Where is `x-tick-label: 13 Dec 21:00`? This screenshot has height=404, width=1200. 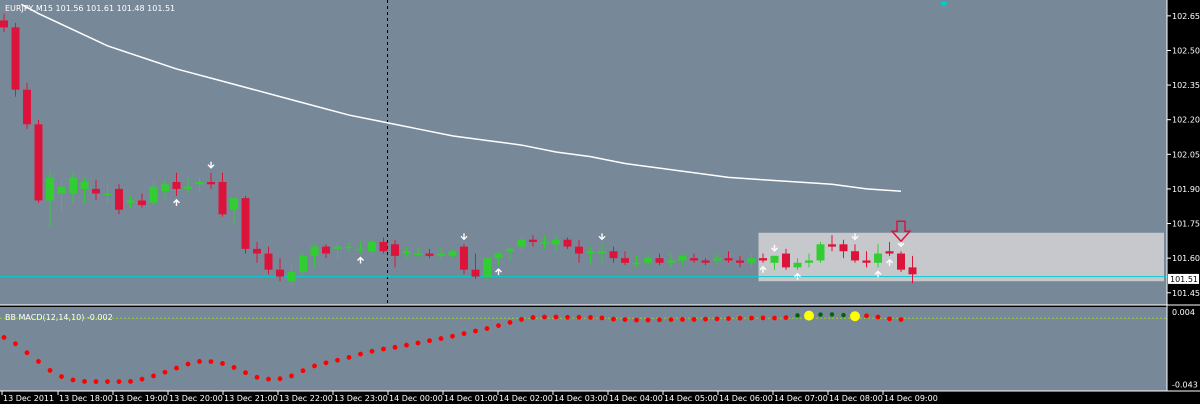 x-tick-label: 13 Dec 21:00 is located at coordinates (251, 398).